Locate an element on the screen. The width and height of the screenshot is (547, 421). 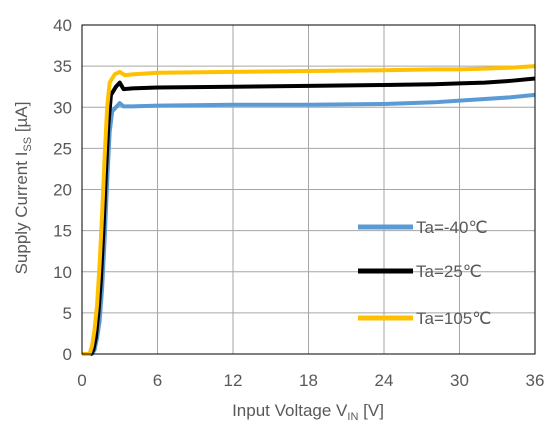
legend-label-1: Ta=-40℃ is located at coordinates (452, 227).